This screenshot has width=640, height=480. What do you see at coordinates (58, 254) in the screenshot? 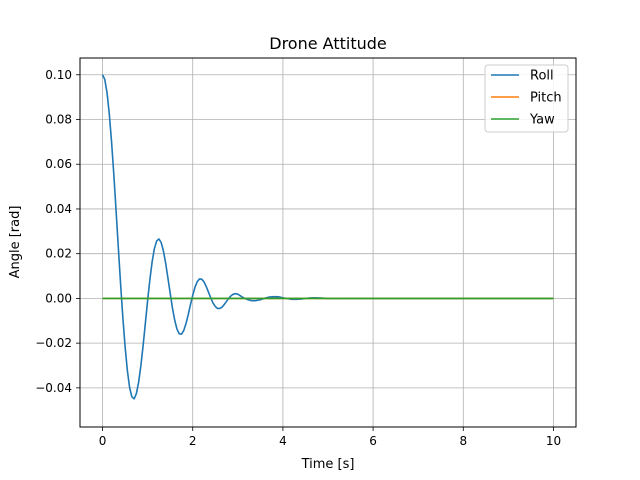
I see `y-tick-label: 0.02` at bounding box center [58, 254].